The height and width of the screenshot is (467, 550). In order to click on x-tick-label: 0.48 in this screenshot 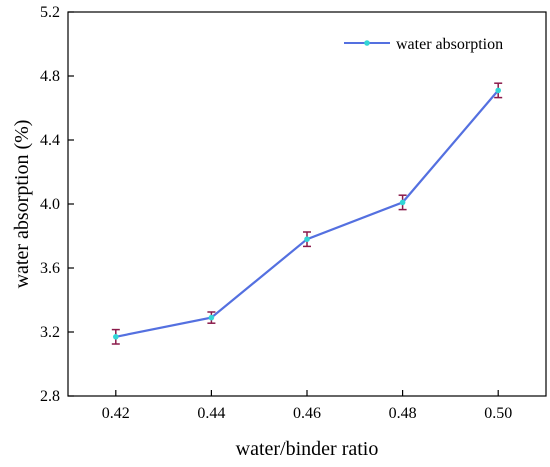, I will do `click(403, 413)`.